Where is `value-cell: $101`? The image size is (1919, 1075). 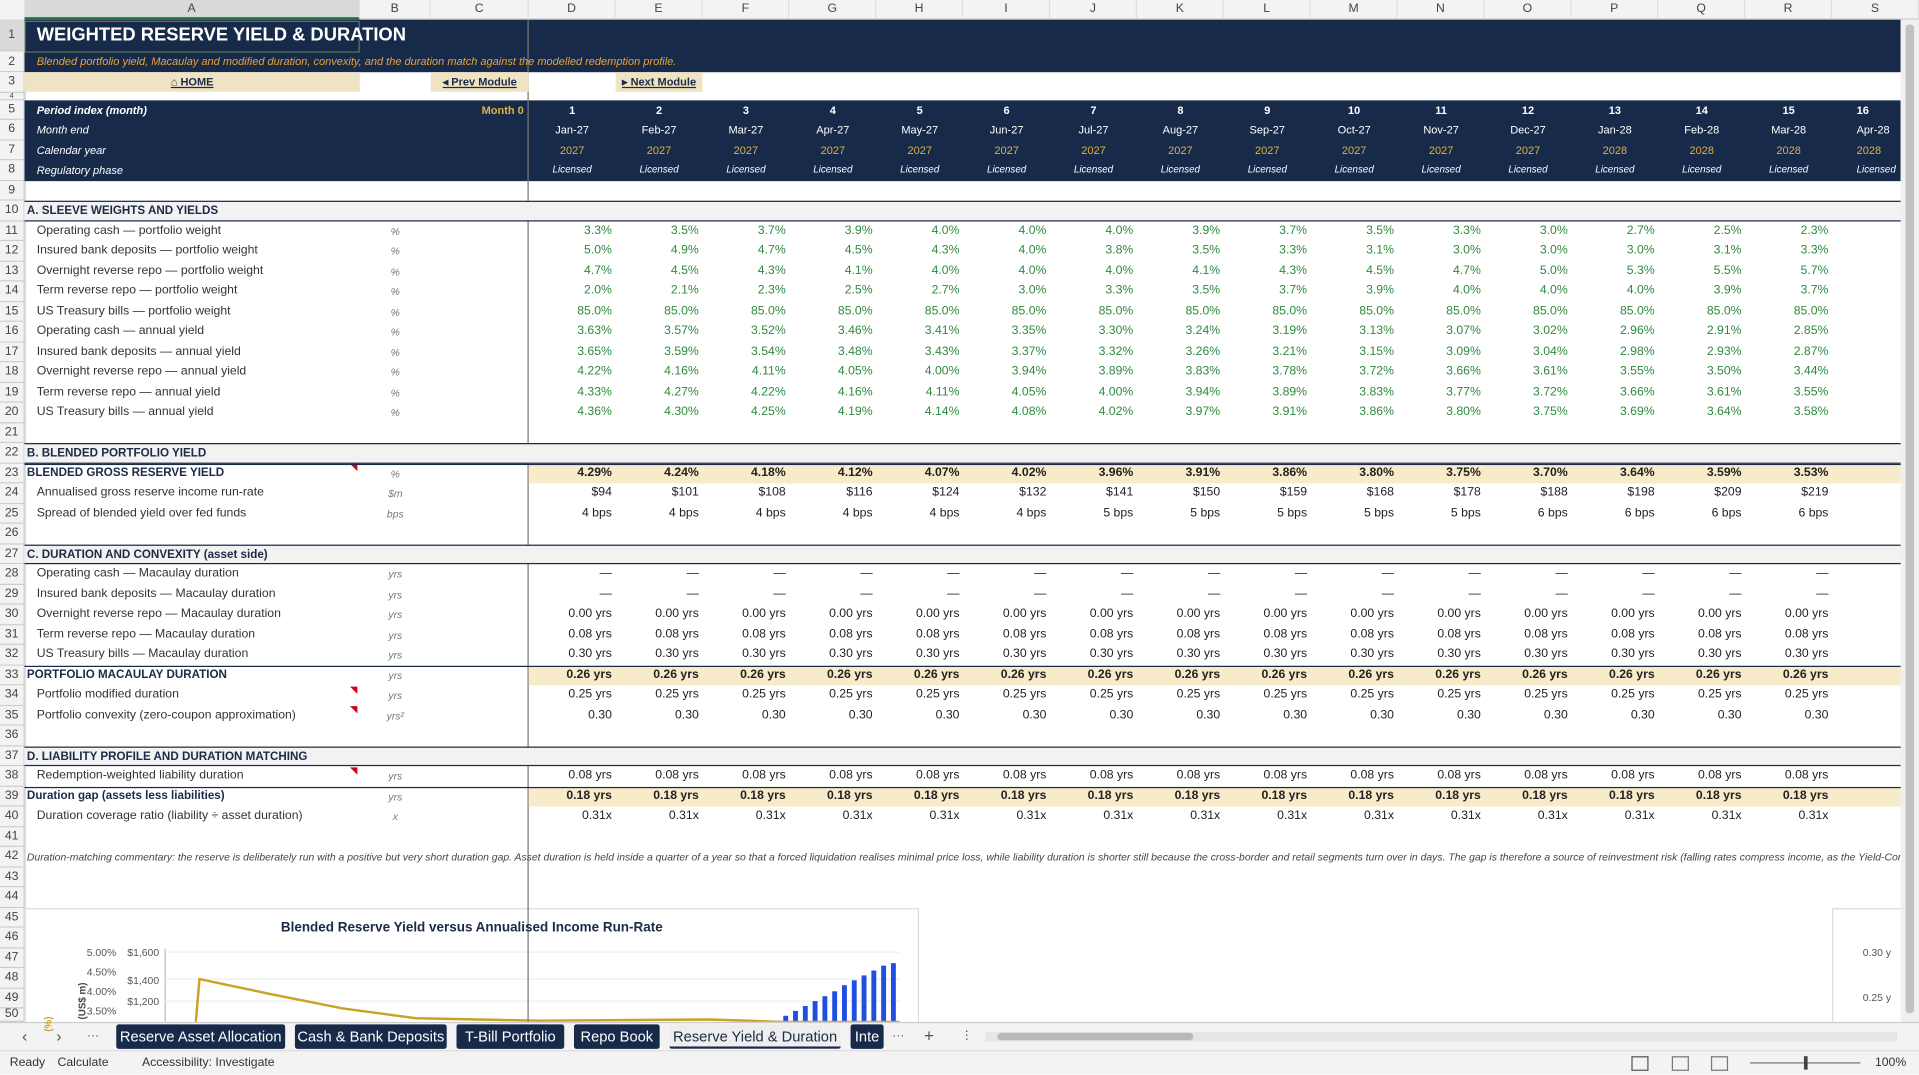
value-cell: $101 is located at coordinates (685, 493).